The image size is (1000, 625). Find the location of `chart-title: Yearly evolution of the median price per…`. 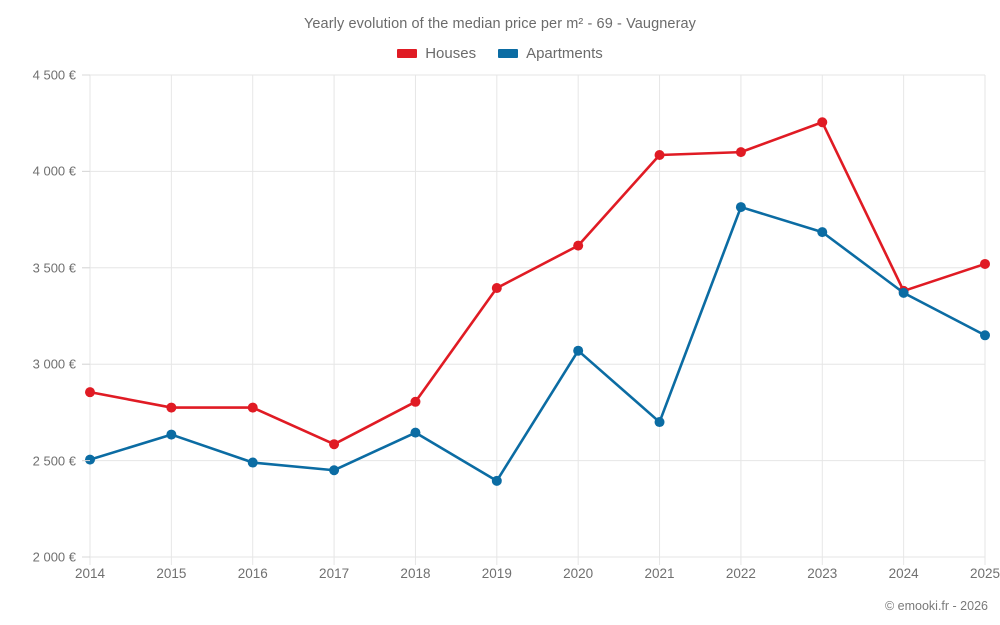

chart-title: Yearly evolution of the median price per… is located at coordinates (500, 24).